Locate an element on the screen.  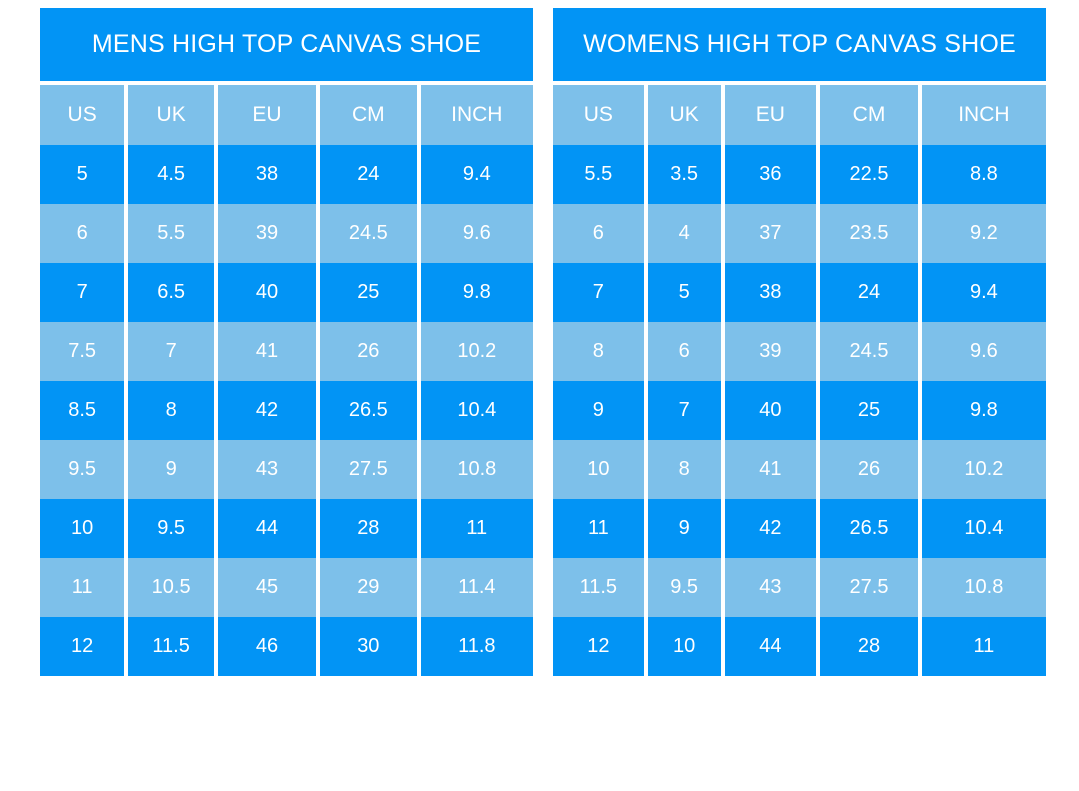
table-row: 12 10 44 28 11 is located at coordinates (799, 646).